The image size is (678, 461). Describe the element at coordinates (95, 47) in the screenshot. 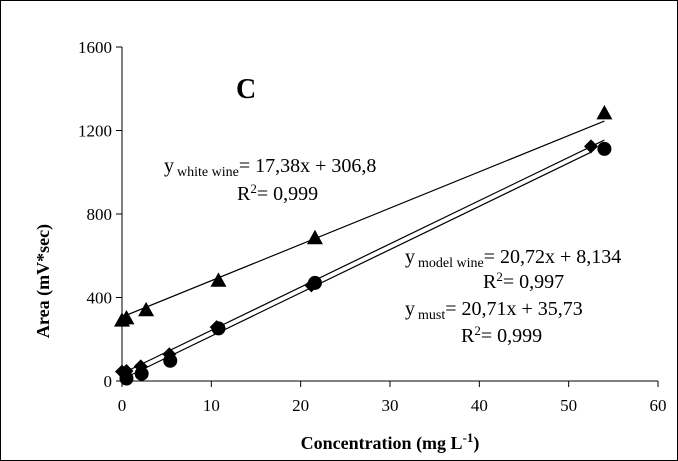

I see `y-tick-label: 1600` at that location.